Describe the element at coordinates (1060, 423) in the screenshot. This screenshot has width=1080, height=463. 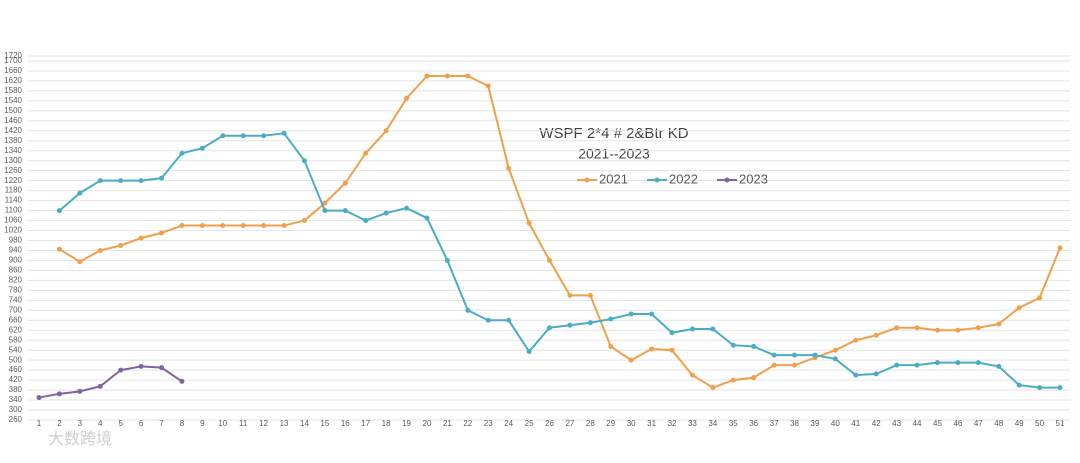
I see `x-tick-label: 51` at that location.